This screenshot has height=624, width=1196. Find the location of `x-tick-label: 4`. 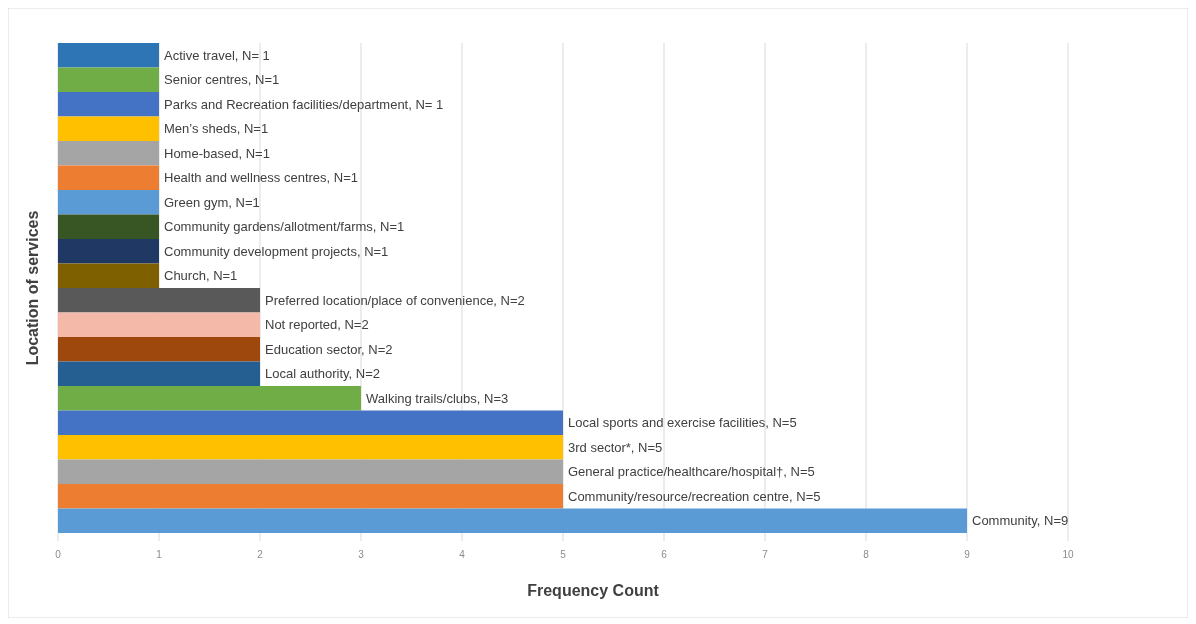

x-tick-label: 4 is located at coordinates (462, 554).